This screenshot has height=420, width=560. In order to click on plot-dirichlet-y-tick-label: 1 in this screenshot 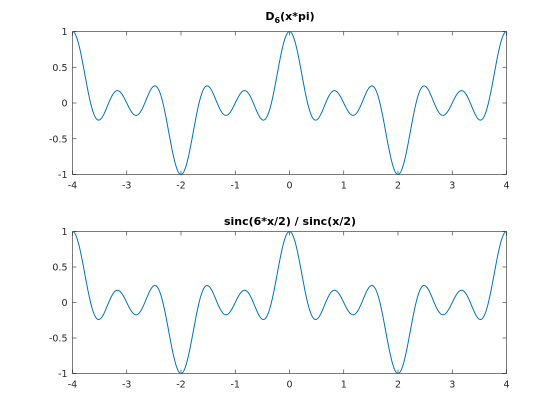, I will do `click(64, 32)`.